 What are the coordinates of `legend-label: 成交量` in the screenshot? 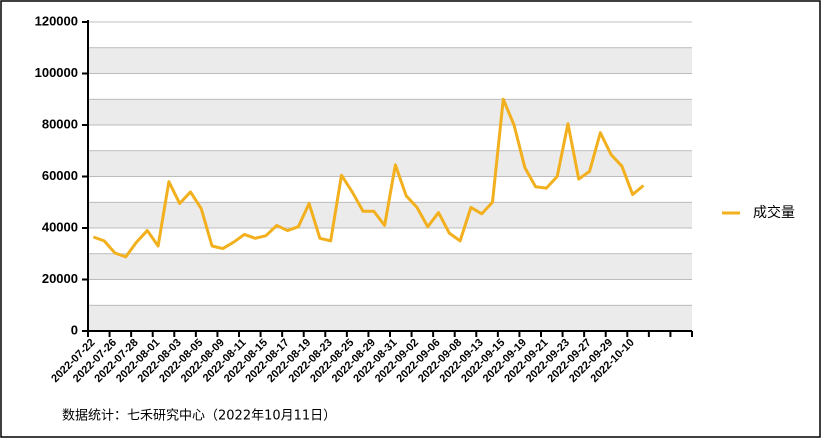 It's located at (774, 212).